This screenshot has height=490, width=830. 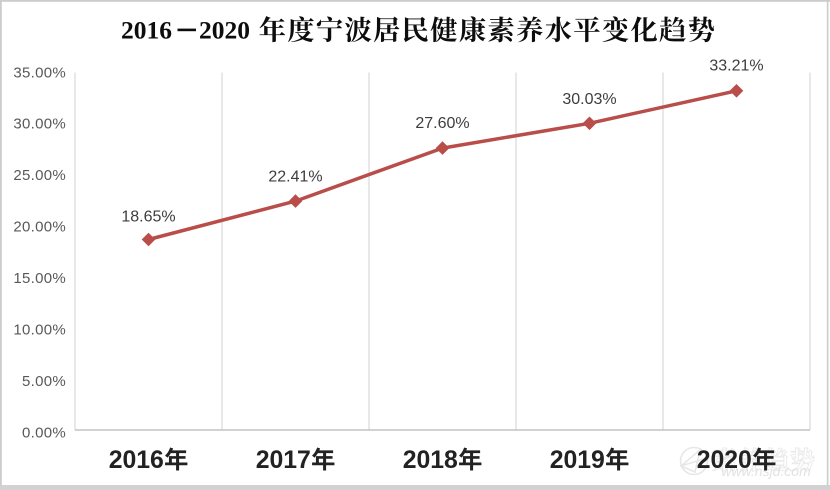 What do you see at coordinates (577, 460) in the screenshot?
I see `svg-text: 2019` at bounding box center [577, 460].